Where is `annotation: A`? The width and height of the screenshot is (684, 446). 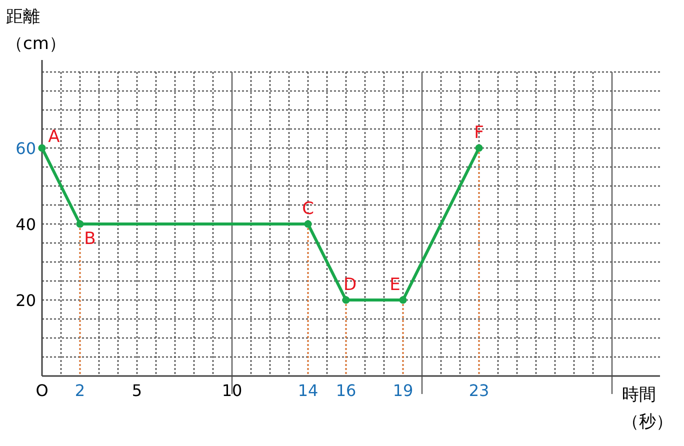
annotation: A is located at coordinates (54, 137).